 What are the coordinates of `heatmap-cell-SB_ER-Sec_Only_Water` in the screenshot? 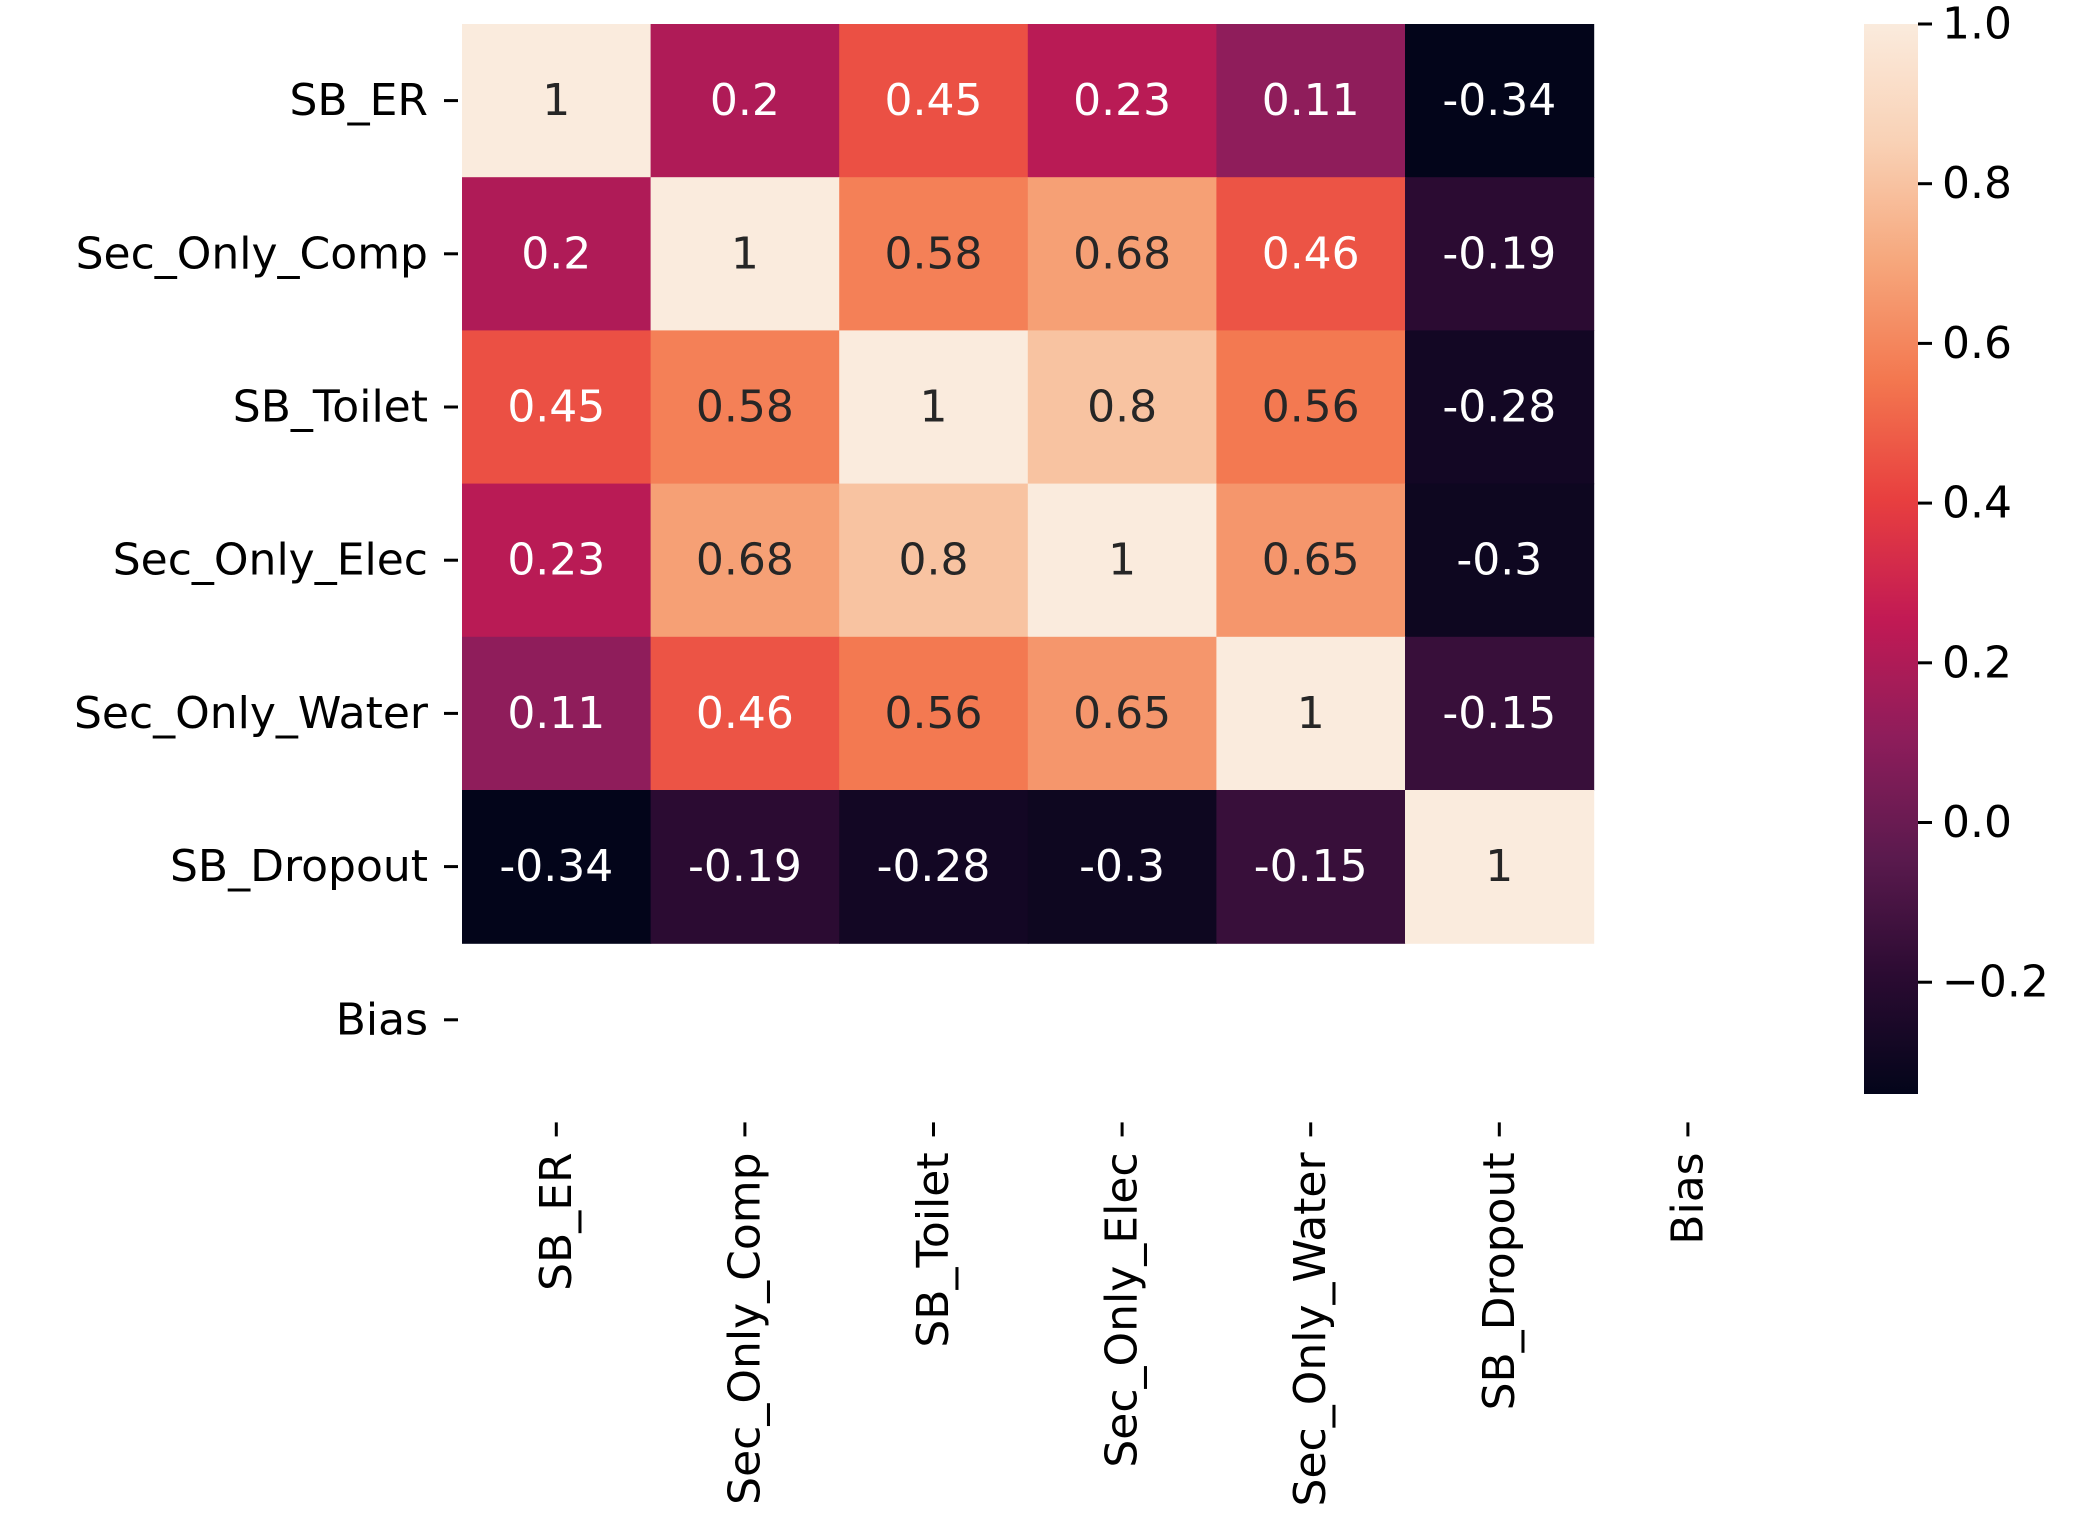 It's located at (1311, 101).